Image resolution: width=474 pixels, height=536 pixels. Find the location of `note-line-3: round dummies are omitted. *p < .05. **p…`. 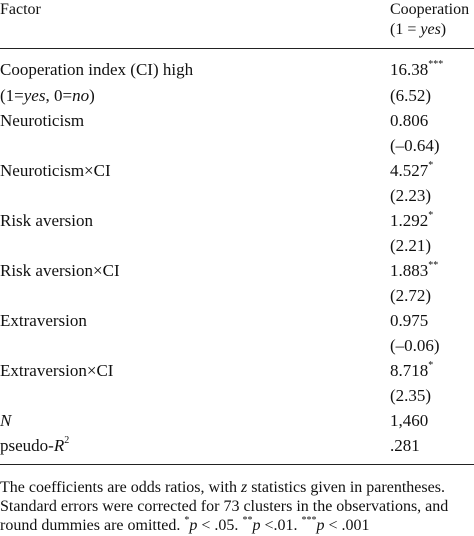

note-line-3: round dummies are omitted. *p < .05. **p… is located at coordinates (185, 524).